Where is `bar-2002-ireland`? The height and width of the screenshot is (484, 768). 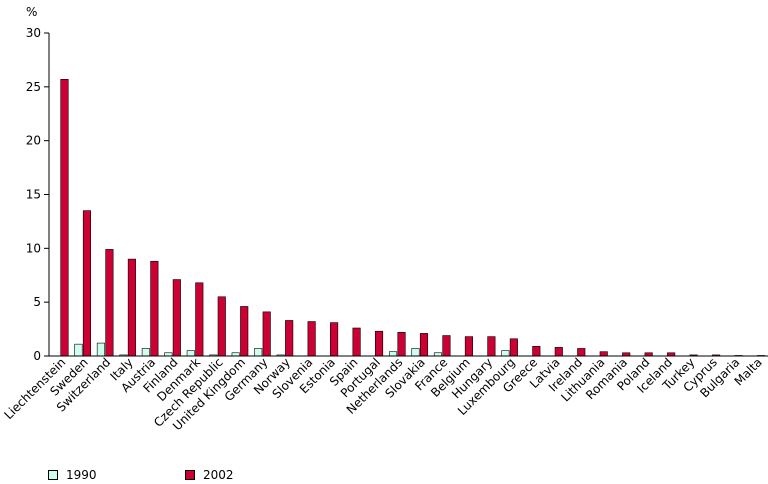
bar-2002-ireland is located at coordinates (581, 352).